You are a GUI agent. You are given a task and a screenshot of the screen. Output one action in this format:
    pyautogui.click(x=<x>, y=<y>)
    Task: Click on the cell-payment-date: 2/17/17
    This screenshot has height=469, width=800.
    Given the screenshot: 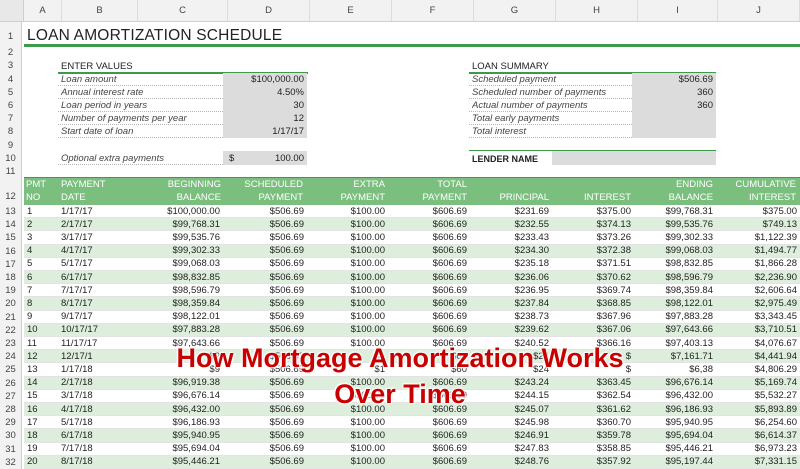 What is the action you would take?
    pyautogui.click(x=77, y=224)
    